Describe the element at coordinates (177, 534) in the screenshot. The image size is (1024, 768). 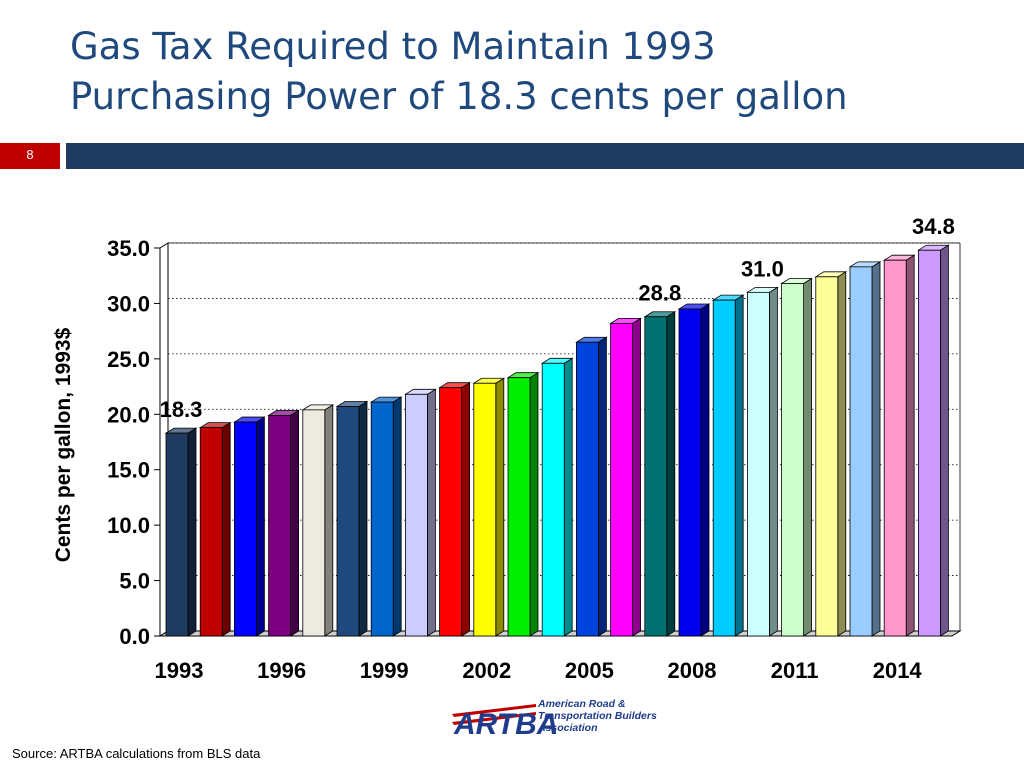
I see `bar-front-1993` at that location.